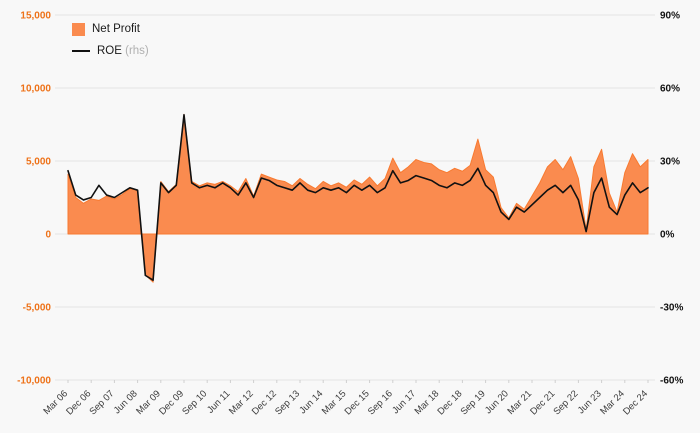 Image resolution: width=700 pixels, height=433 pixels. I want to click on legend-item-net-profit: Net Profit, so click(110, 29).